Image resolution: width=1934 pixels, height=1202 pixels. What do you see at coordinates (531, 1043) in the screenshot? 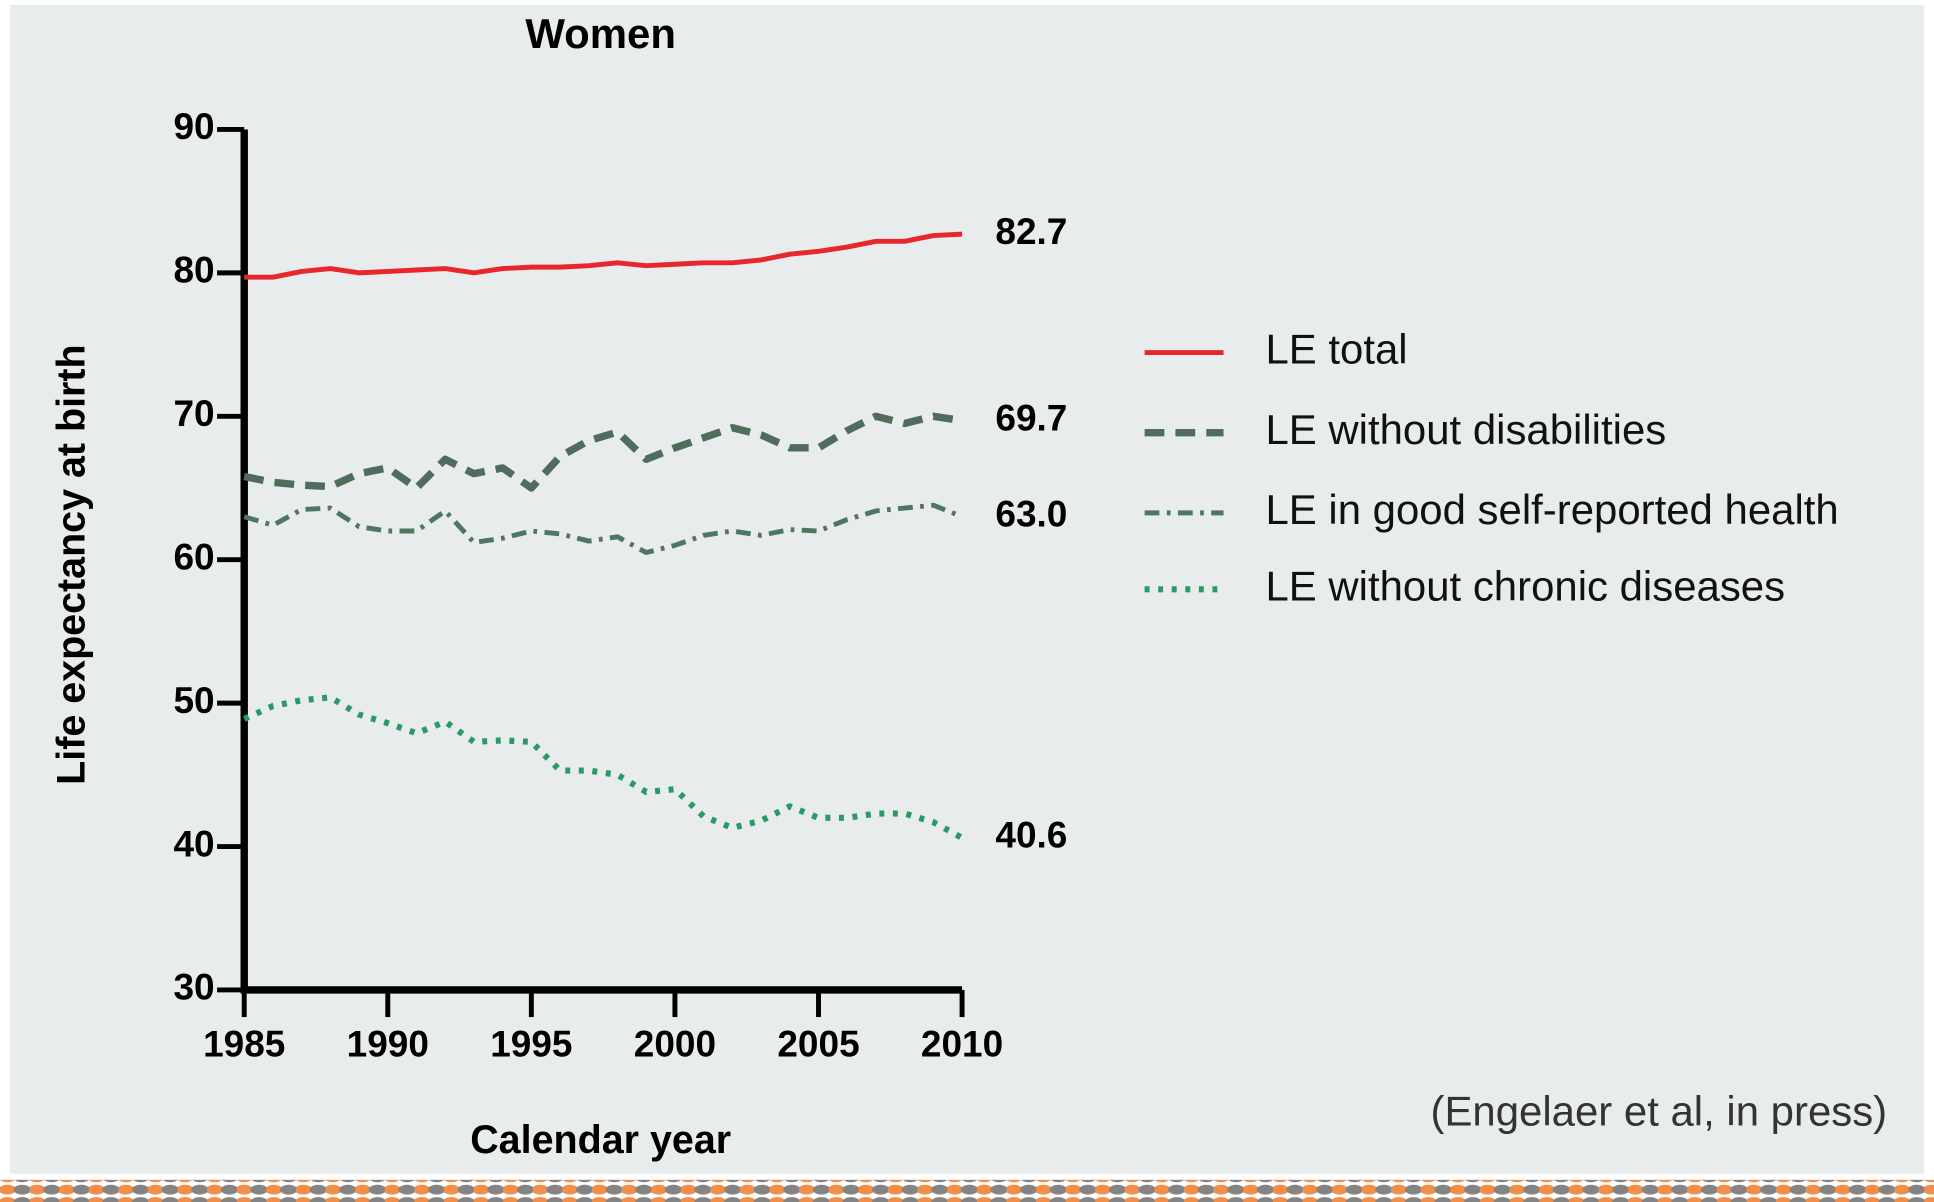
I see `x-tick-label: 1995` at bounding box center [531, 1043].